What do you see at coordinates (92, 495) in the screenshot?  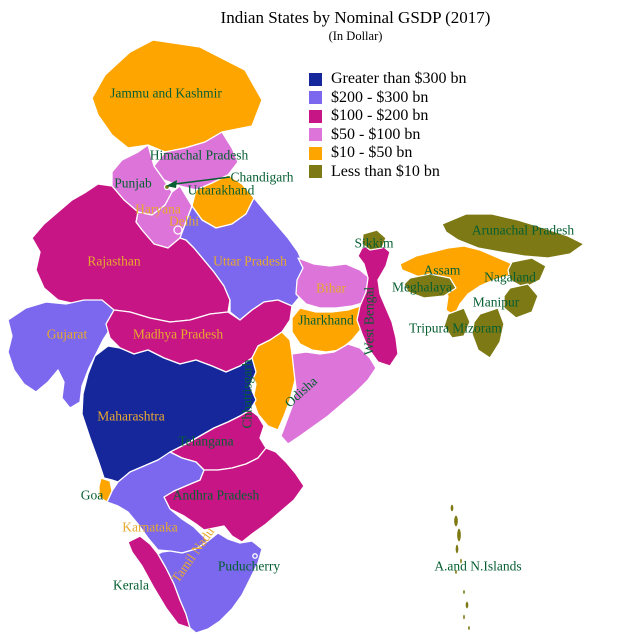 I see `state-label-goa: Goa` at bounding box center [92, 495].